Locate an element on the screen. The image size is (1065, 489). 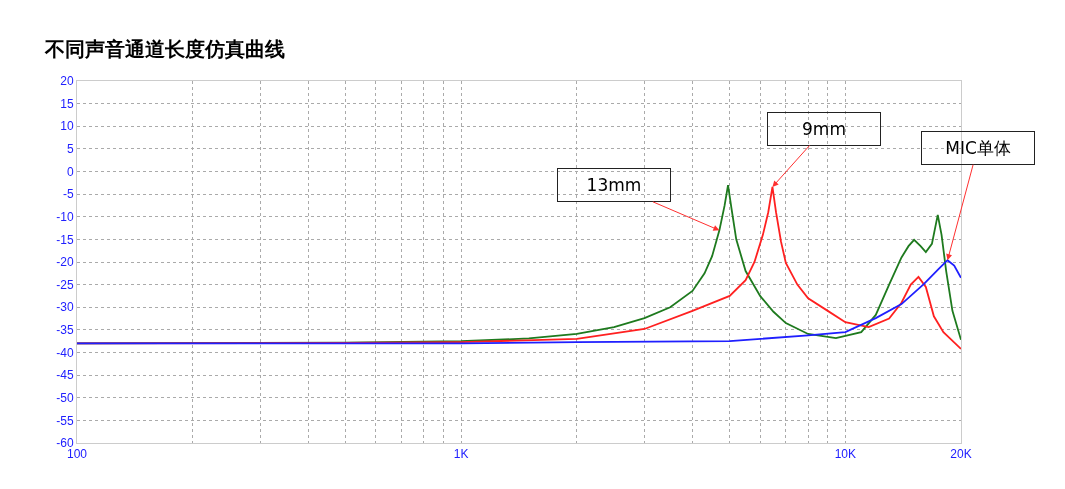
y-tick-label: -25 is located at coordinates (65, 284).